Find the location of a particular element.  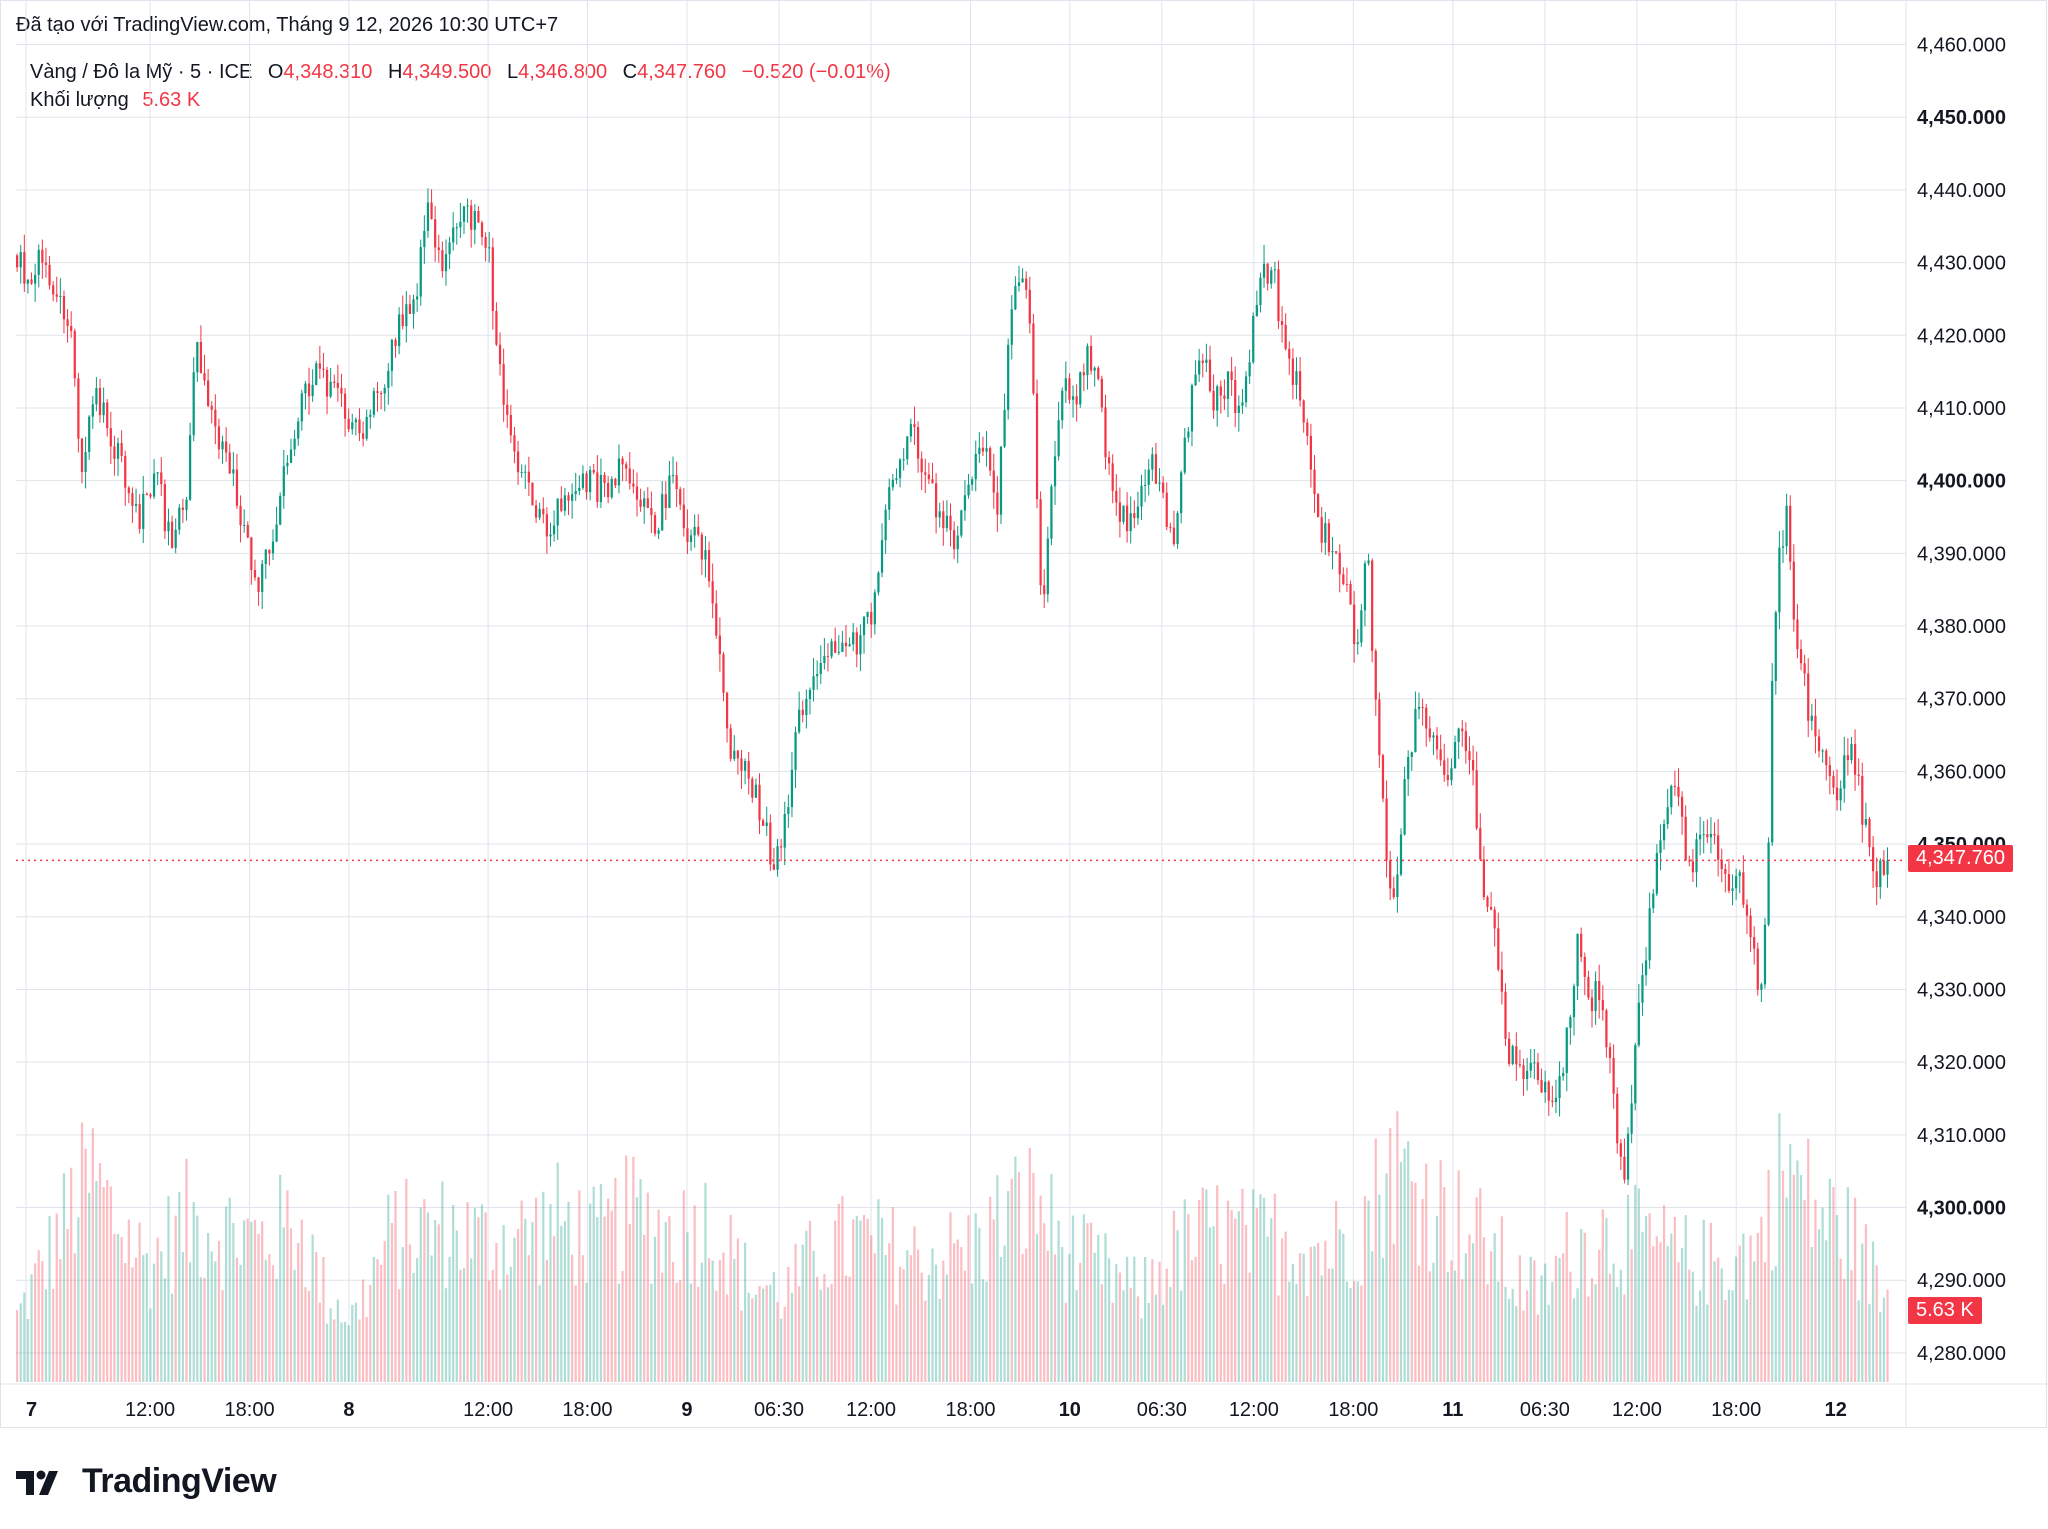

y-tick-label: 4,320.000 is located at coordinates (1961, 1063).